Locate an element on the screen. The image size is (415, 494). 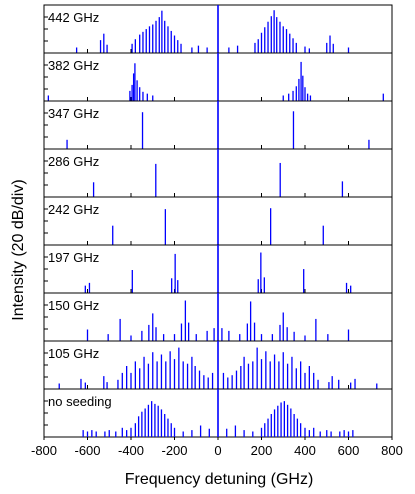
panel-label: 105 GHz is located at coordinates (73, 353).